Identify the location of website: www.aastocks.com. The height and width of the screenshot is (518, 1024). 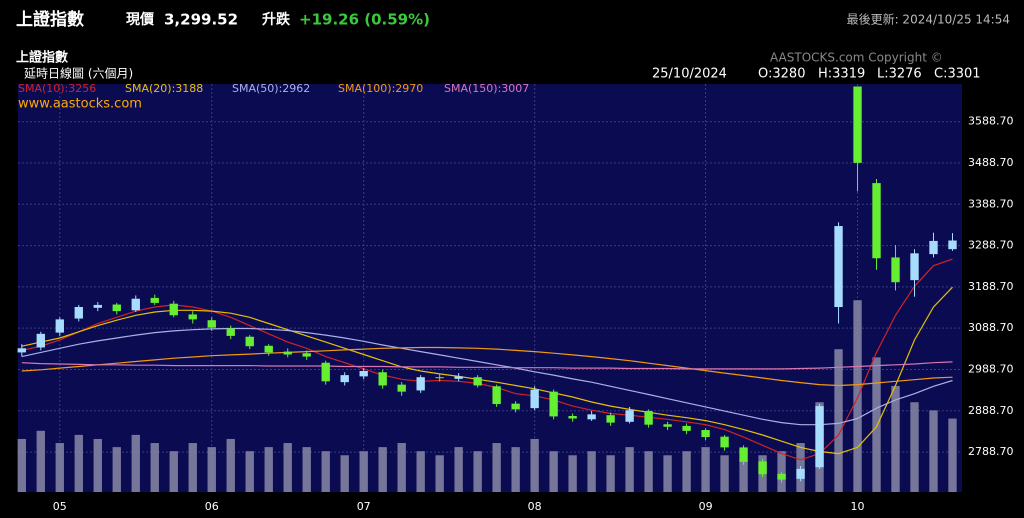
(80, 104).